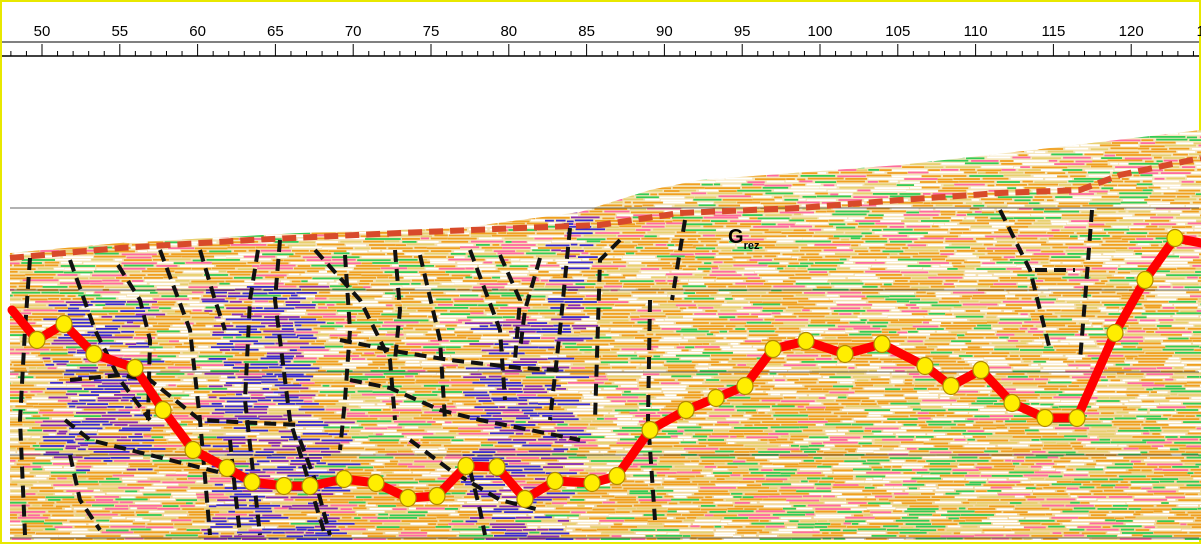  Describe the element at coordinates (742, 31) in the screenshot. I see `ruler-label: 95` at that location.